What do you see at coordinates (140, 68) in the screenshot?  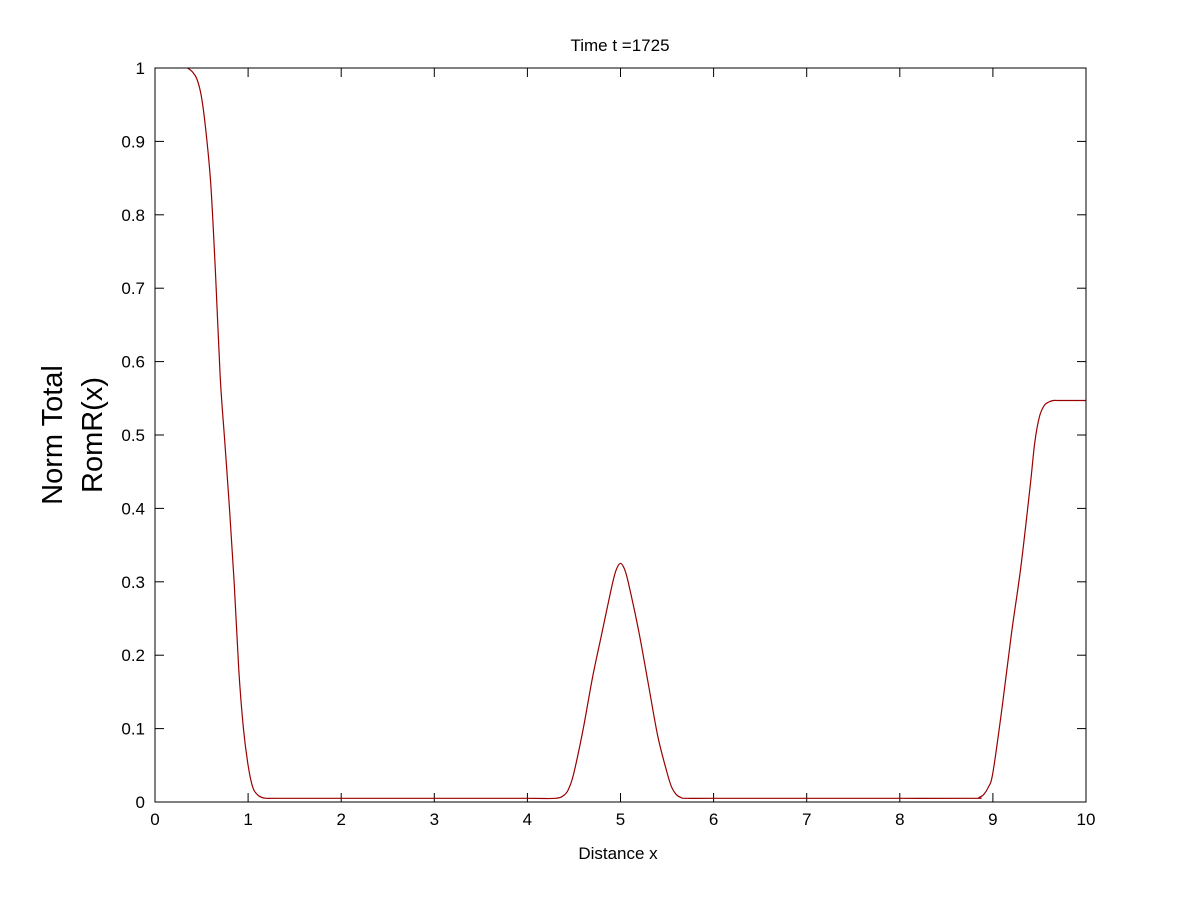 I see `y-tick-label: 1` at bounding box center [140, 68].